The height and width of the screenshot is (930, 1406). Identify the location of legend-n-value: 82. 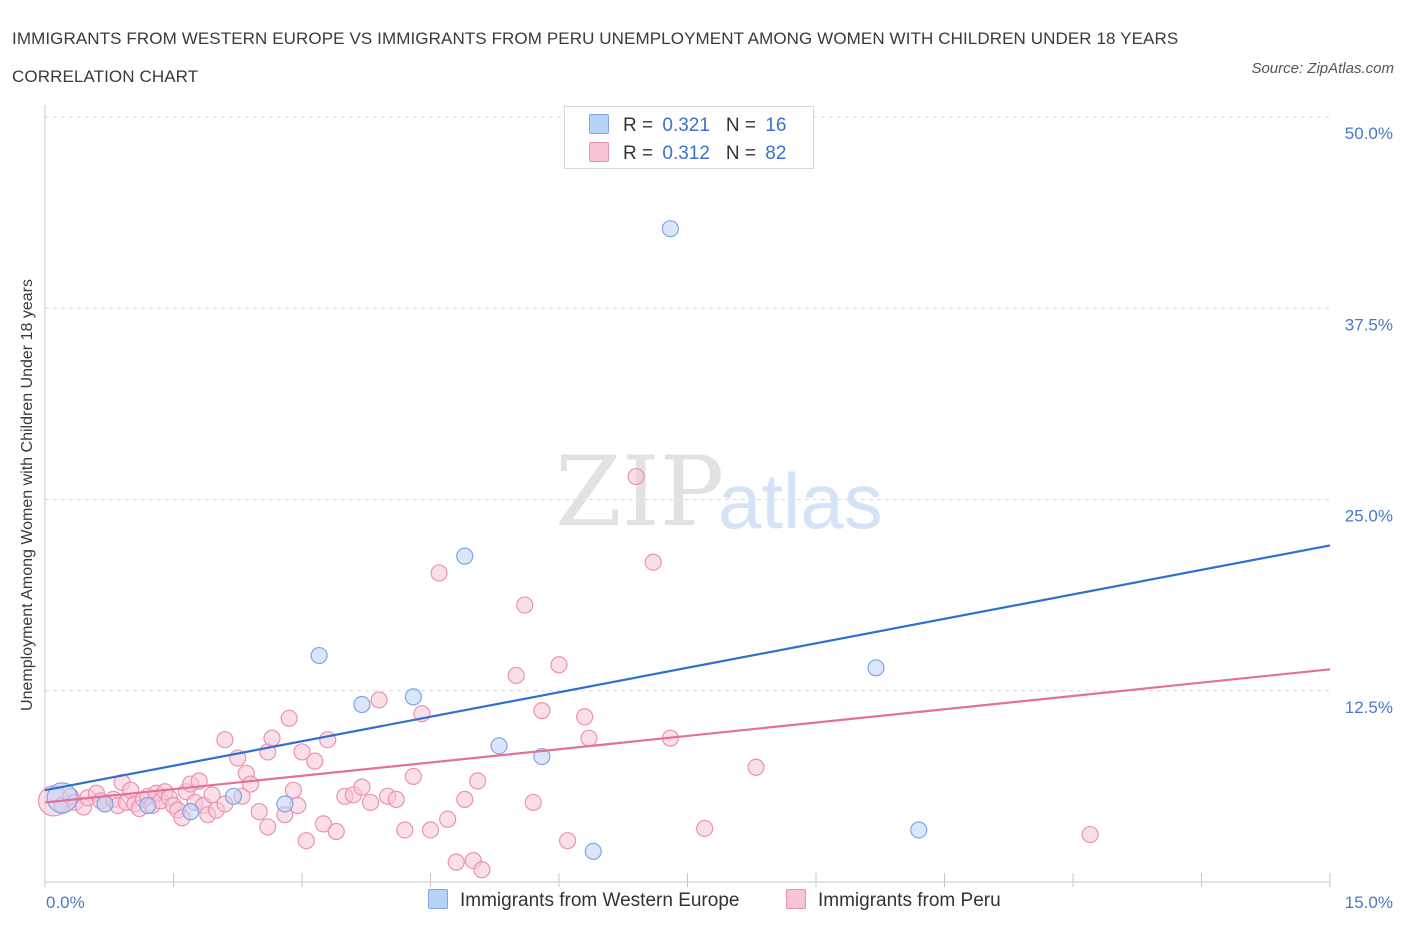
(776, 153).